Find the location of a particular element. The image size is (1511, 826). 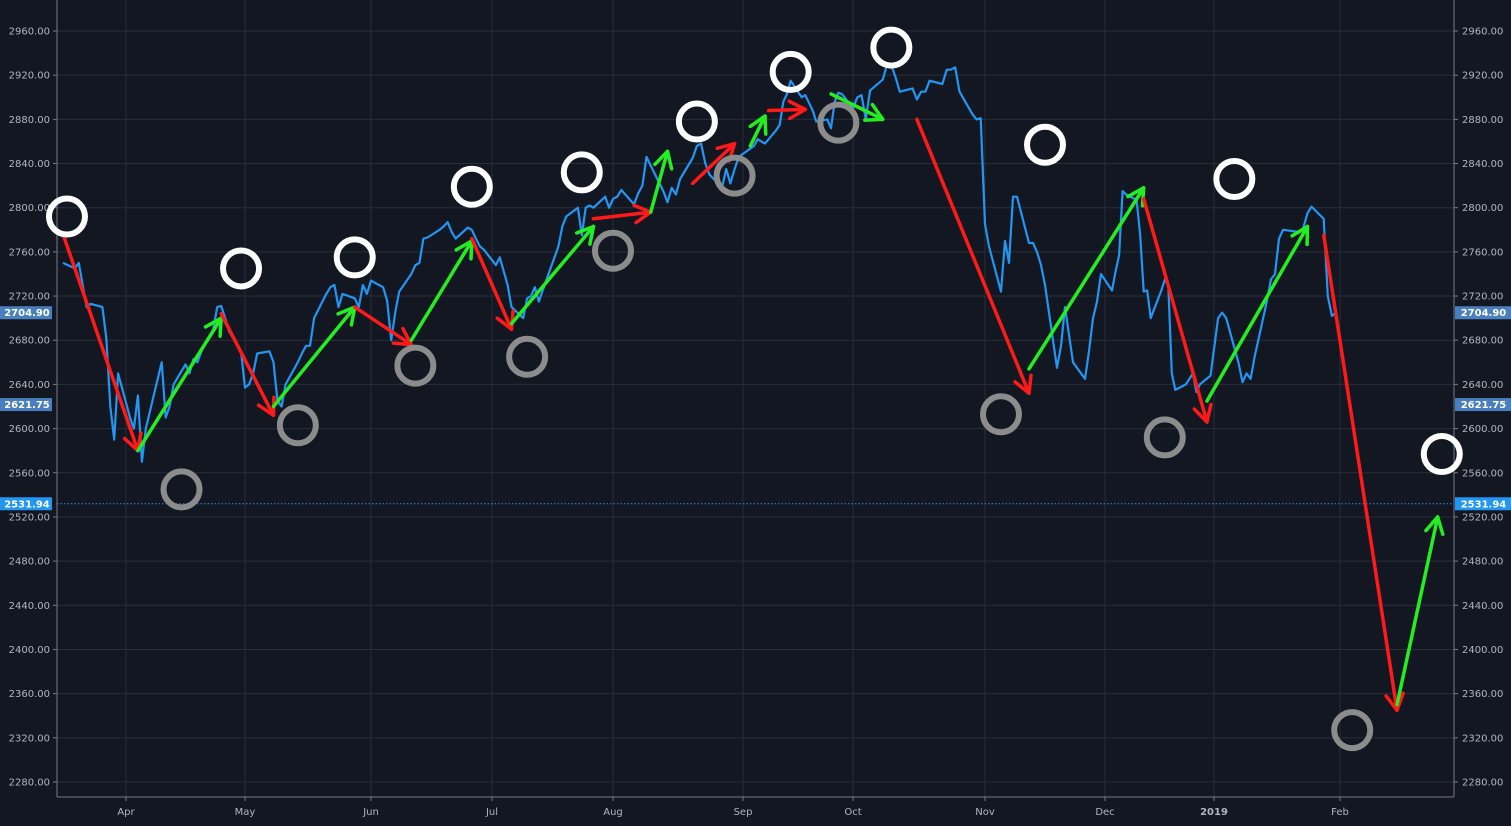

y-tick-label-left: 2320.00 is located at coordinates (29, 738).